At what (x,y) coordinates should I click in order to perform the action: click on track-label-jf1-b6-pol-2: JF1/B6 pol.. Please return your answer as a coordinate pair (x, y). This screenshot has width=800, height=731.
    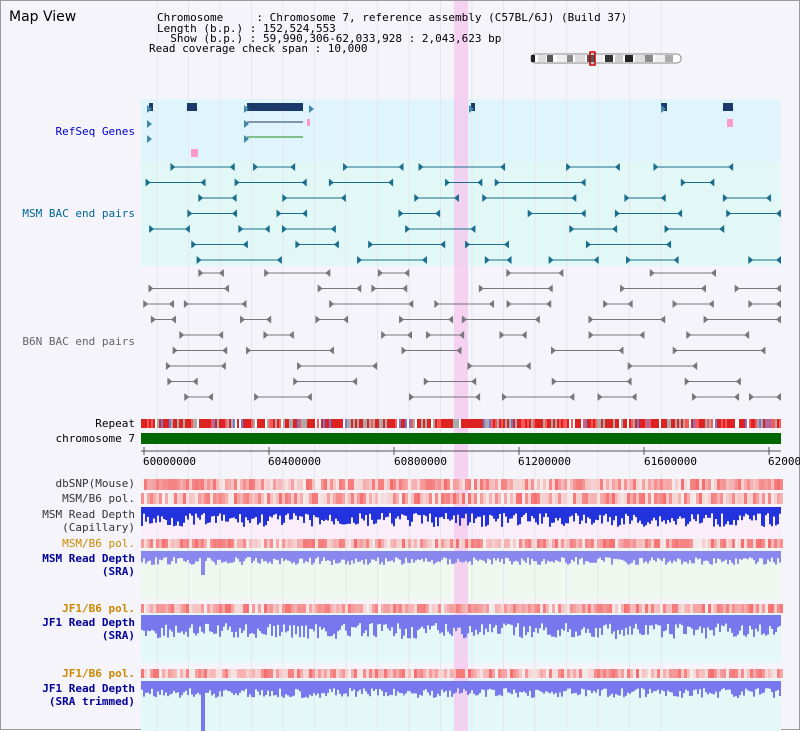
    Looking at the image, I should click on (98, 673).